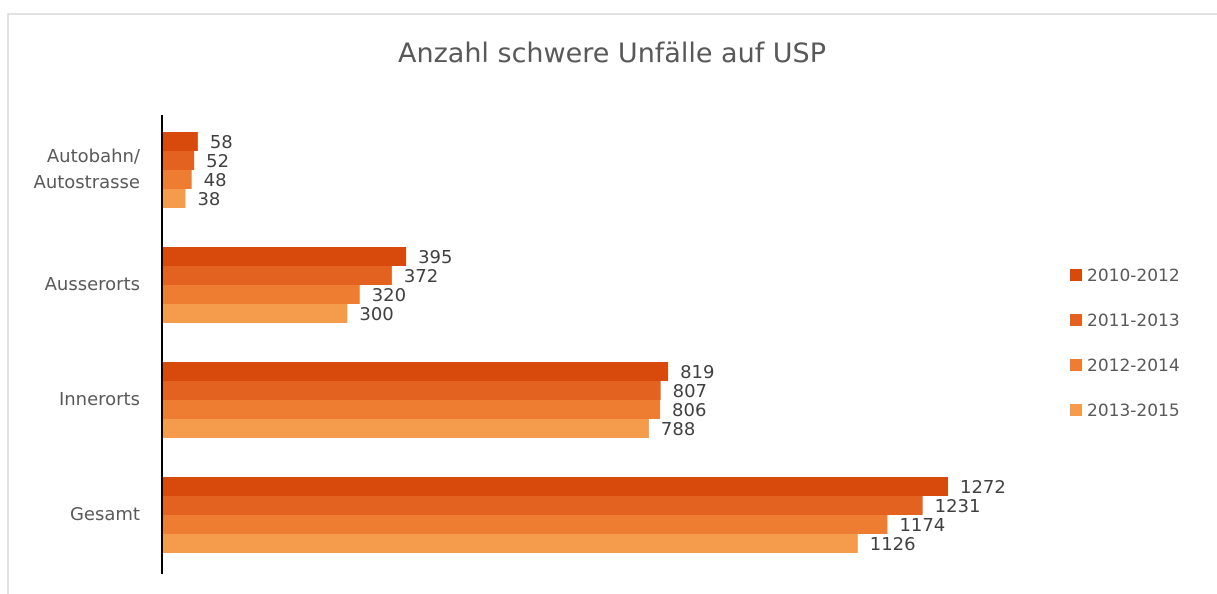  What do you see at coordinates (99, 399) in the screenshot?
I see `category-label: Innerorts` at bounding box center [99, 399].